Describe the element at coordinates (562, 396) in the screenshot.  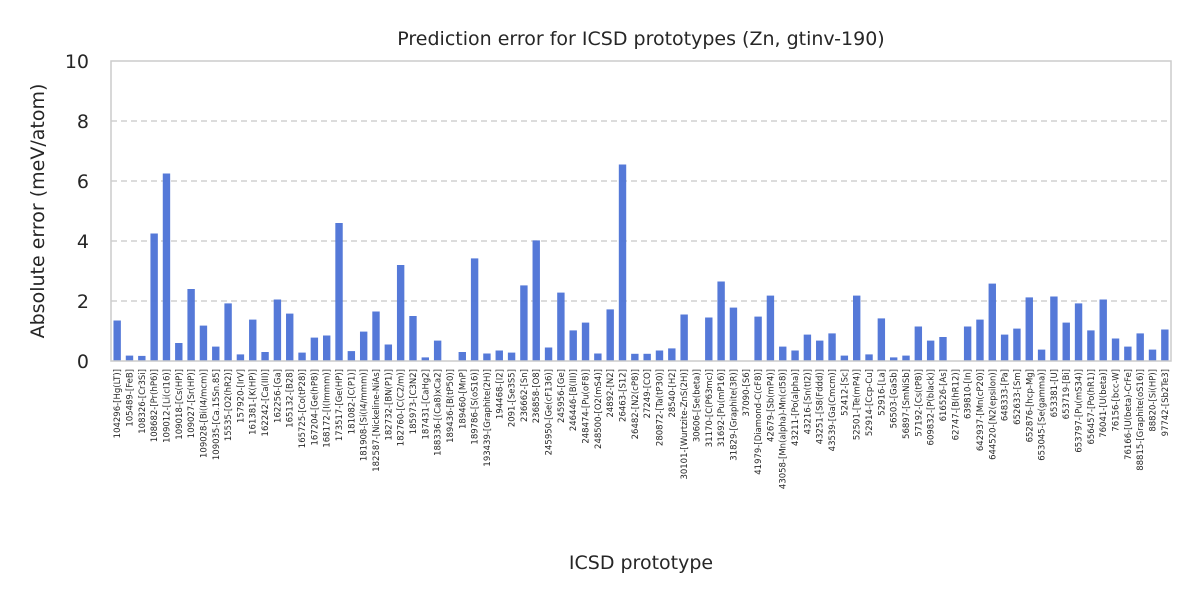
I see `x-tick-label: 245956-[Ge]` at that location.